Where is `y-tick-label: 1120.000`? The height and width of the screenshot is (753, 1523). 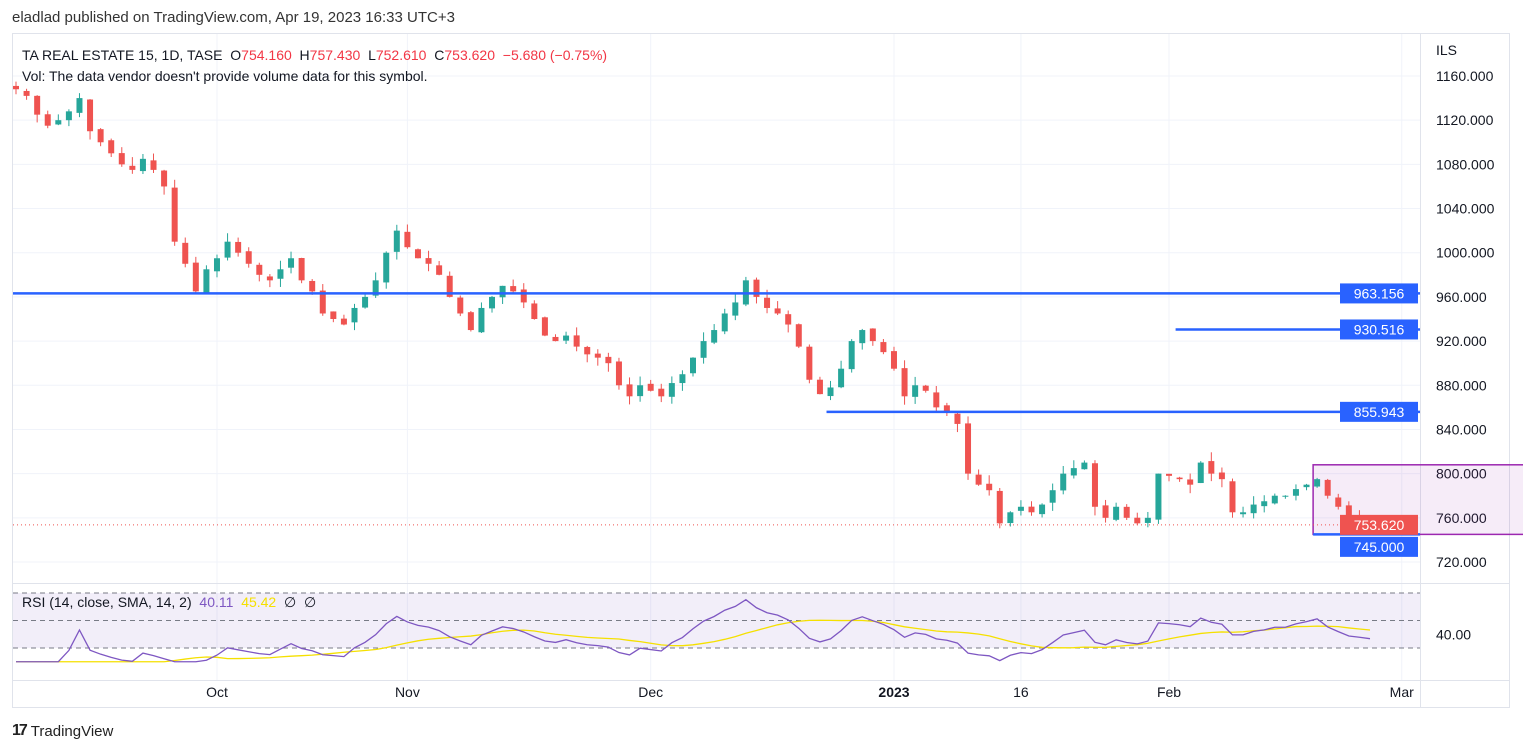 y-tick-label: 1120.000 is located at coordinates (1465, 120).